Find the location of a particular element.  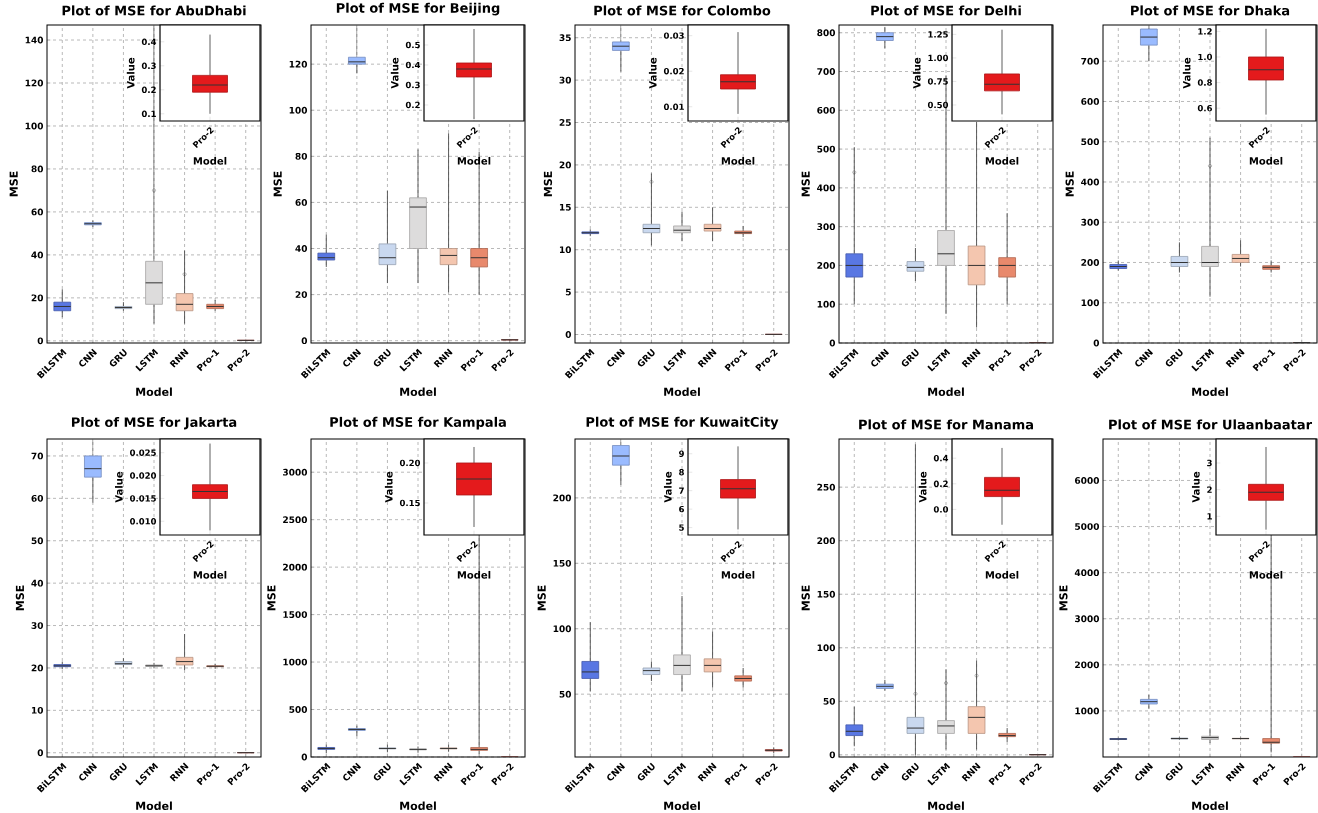

chart-title: Plot of MSE for Kampala is located at coordinates (418, 423).